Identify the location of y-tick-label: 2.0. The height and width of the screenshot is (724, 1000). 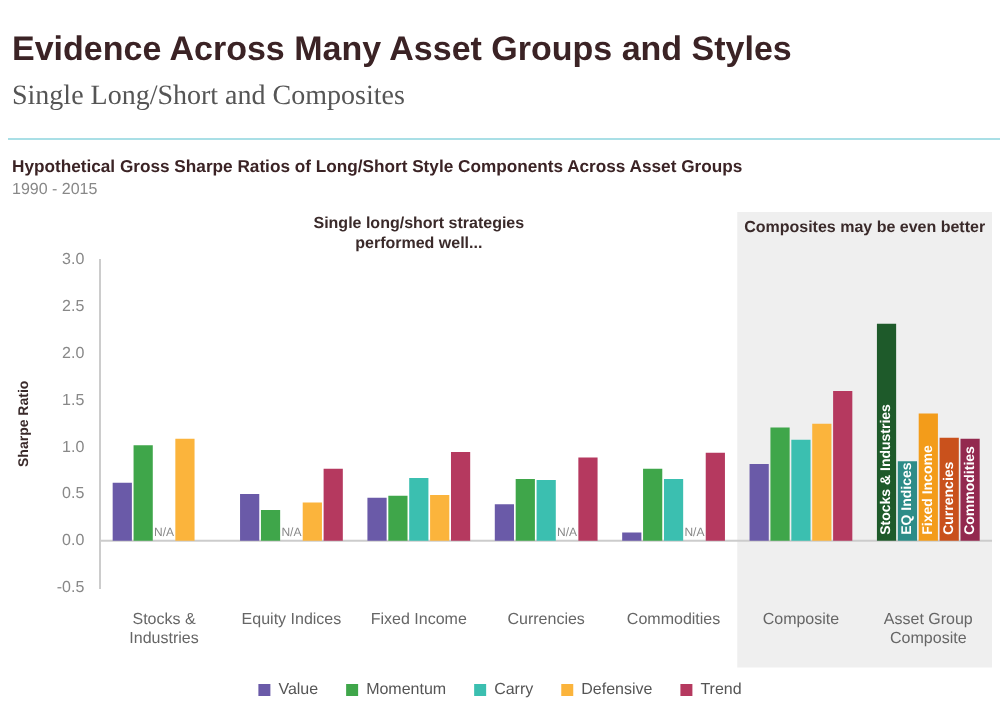
(74, 353).